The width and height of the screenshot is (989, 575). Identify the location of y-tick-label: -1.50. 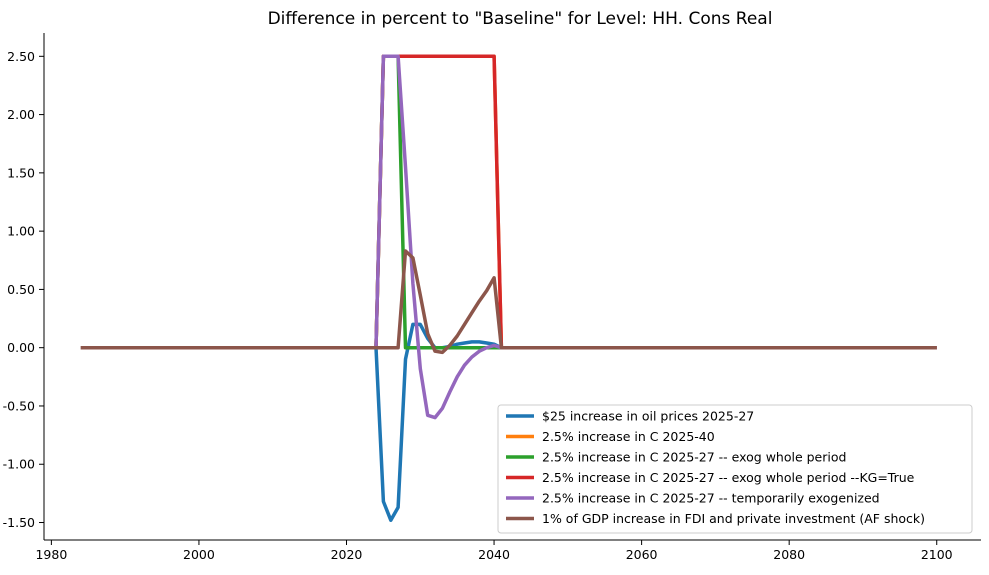
(19, 522).